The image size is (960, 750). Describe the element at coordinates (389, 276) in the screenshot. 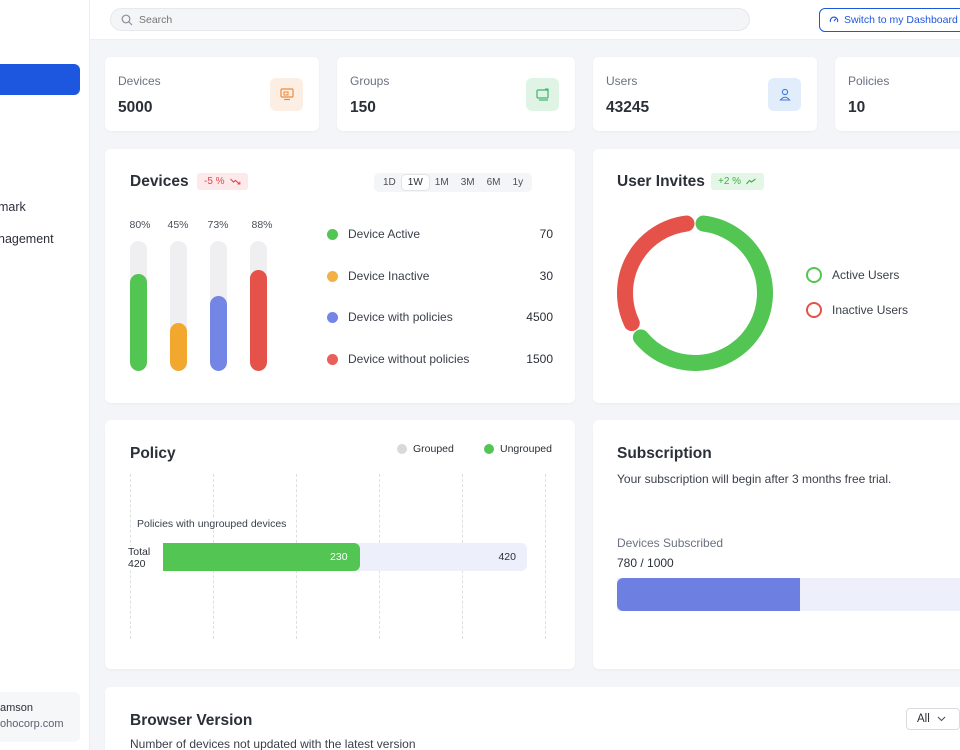

I see `legend-name: Device Inactive` at that location.